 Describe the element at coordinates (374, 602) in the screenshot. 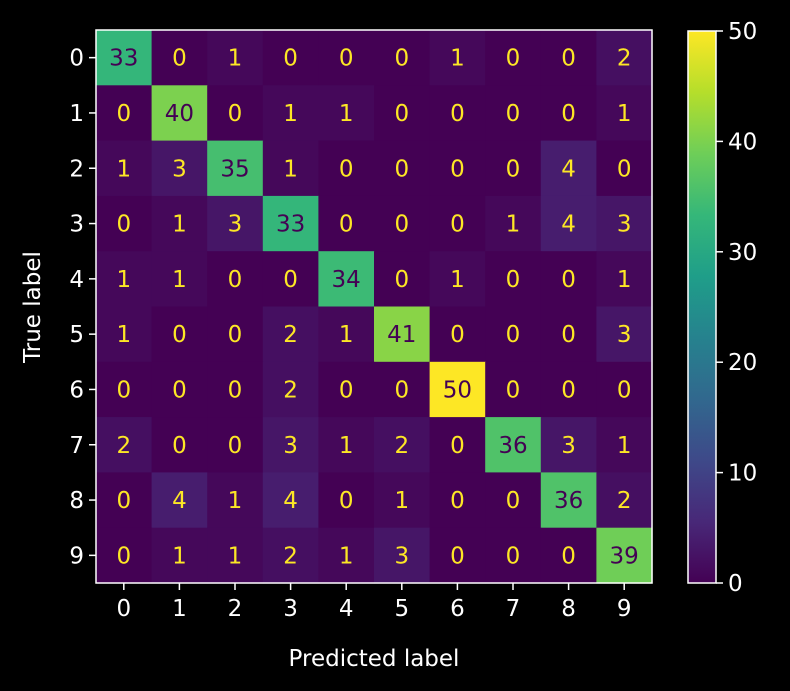

I see `x-axis-ticks: 0 1 2 3 4 5 6 7 8 9` at that location.